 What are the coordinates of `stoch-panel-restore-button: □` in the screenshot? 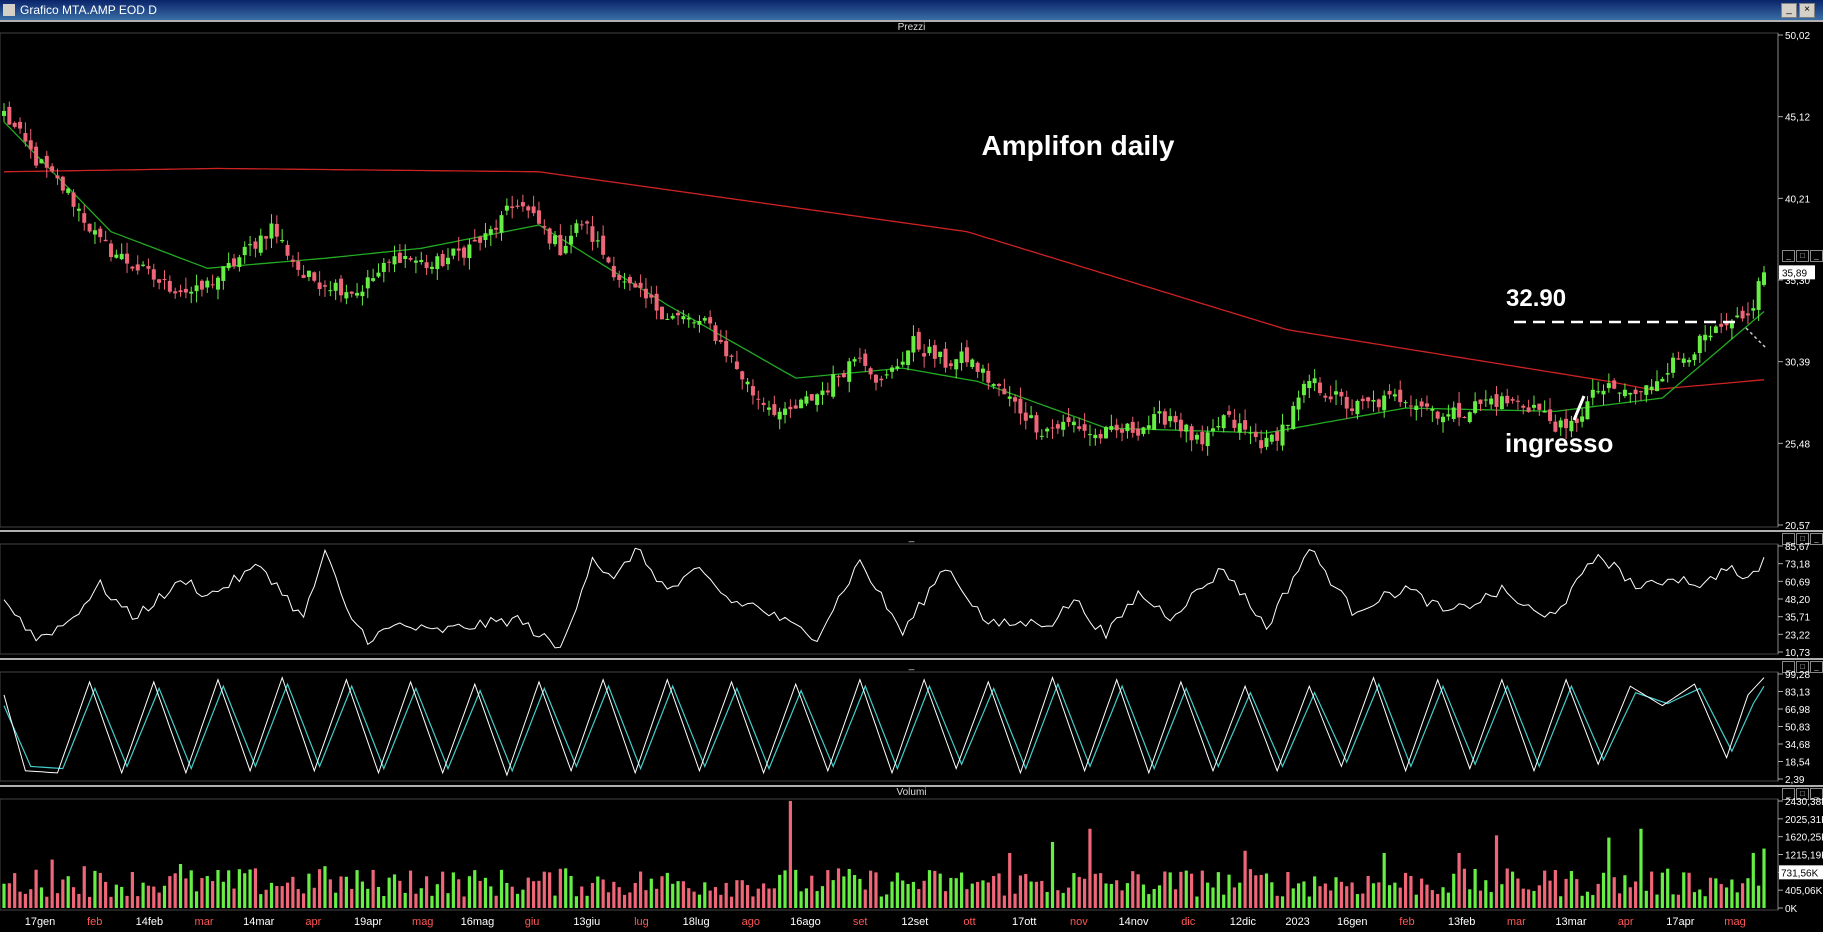 It's located at (1802, 667).